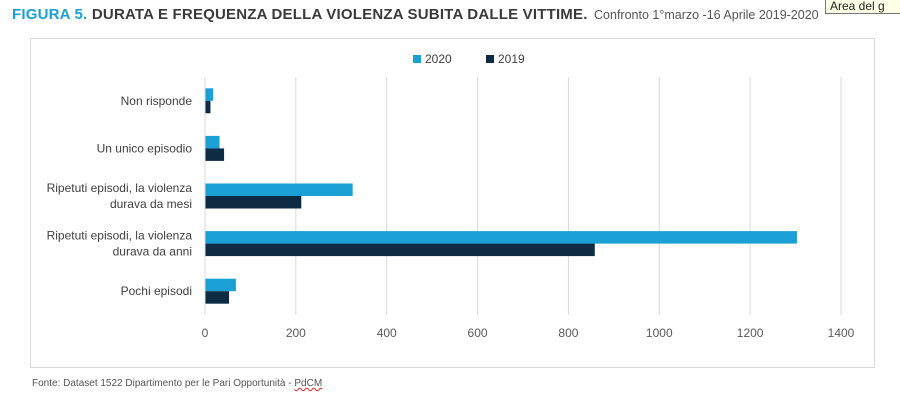 The width and height of the screenshot is (900, 416). What do you see at coordinates (308, 383) in the screenshot?
I see `source-acronym: PdCM` at bounding box center [308, 383].